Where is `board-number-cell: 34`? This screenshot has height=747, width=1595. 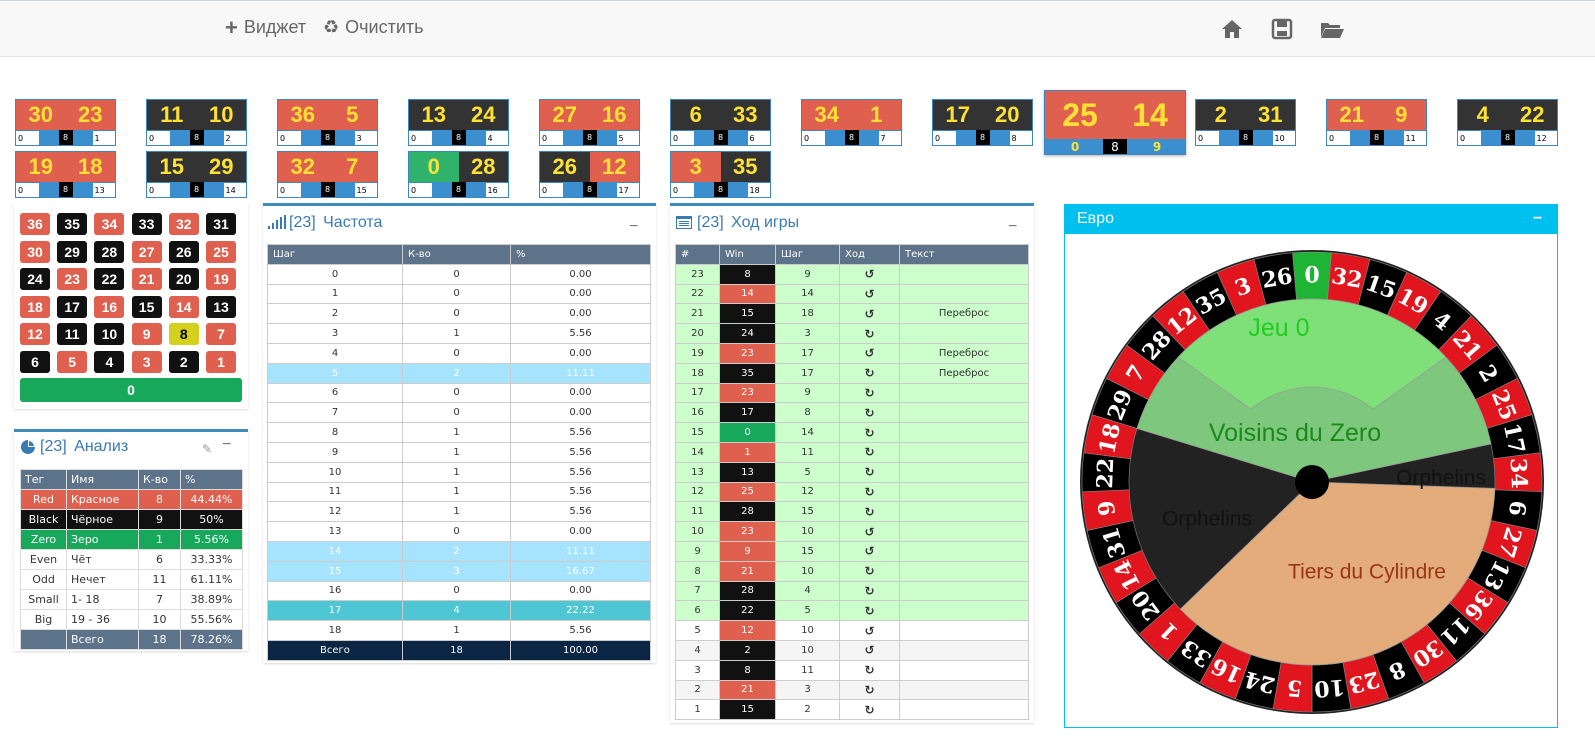
board-number-cell: 34 is located at coordinates (109, 224).